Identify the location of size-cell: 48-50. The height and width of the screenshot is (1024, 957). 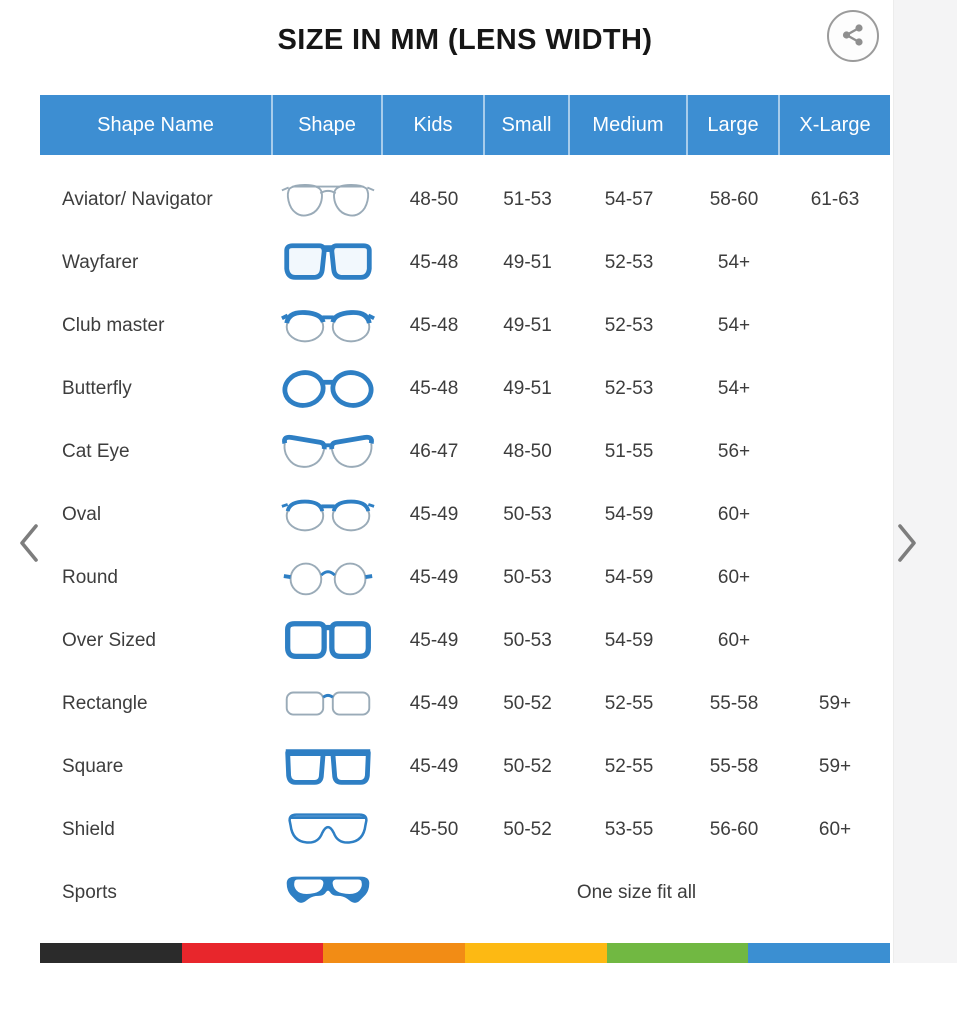
(434, 199).